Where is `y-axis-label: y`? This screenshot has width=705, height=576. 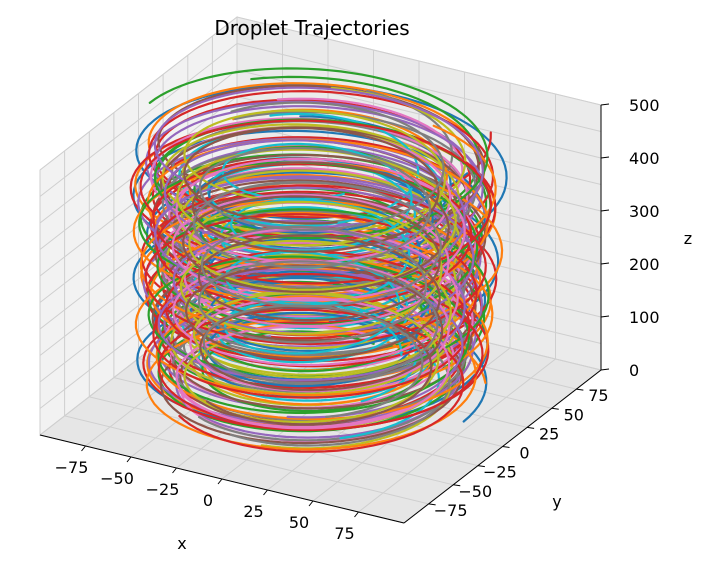
y-axis-label: y is located at coordinates (556, 501).